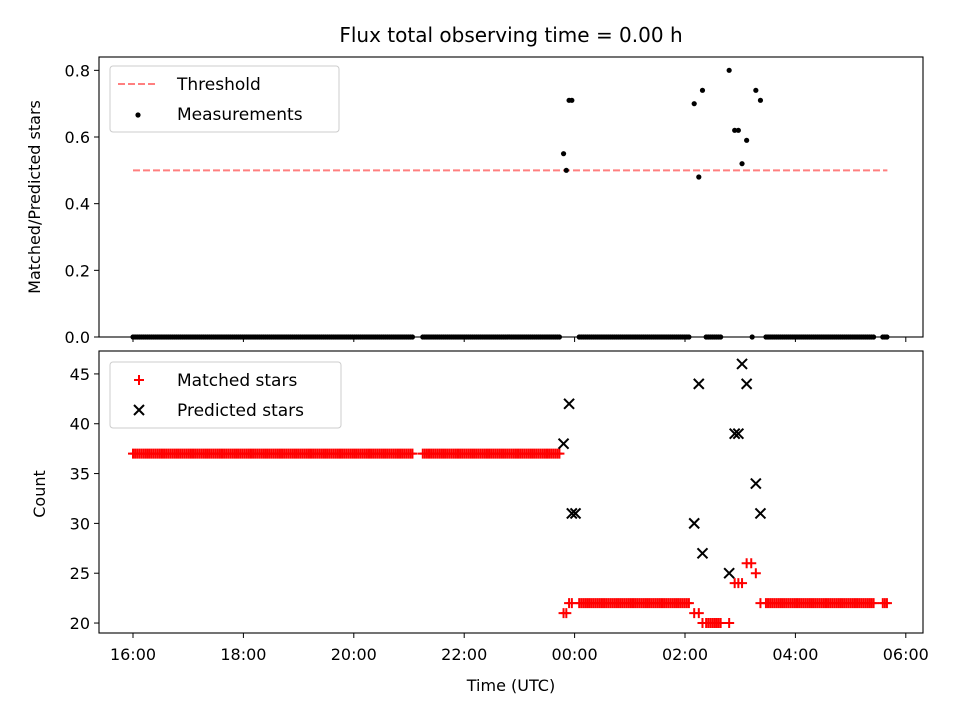  I want to click on x-tick-label: 04:00, so click(795, 654).